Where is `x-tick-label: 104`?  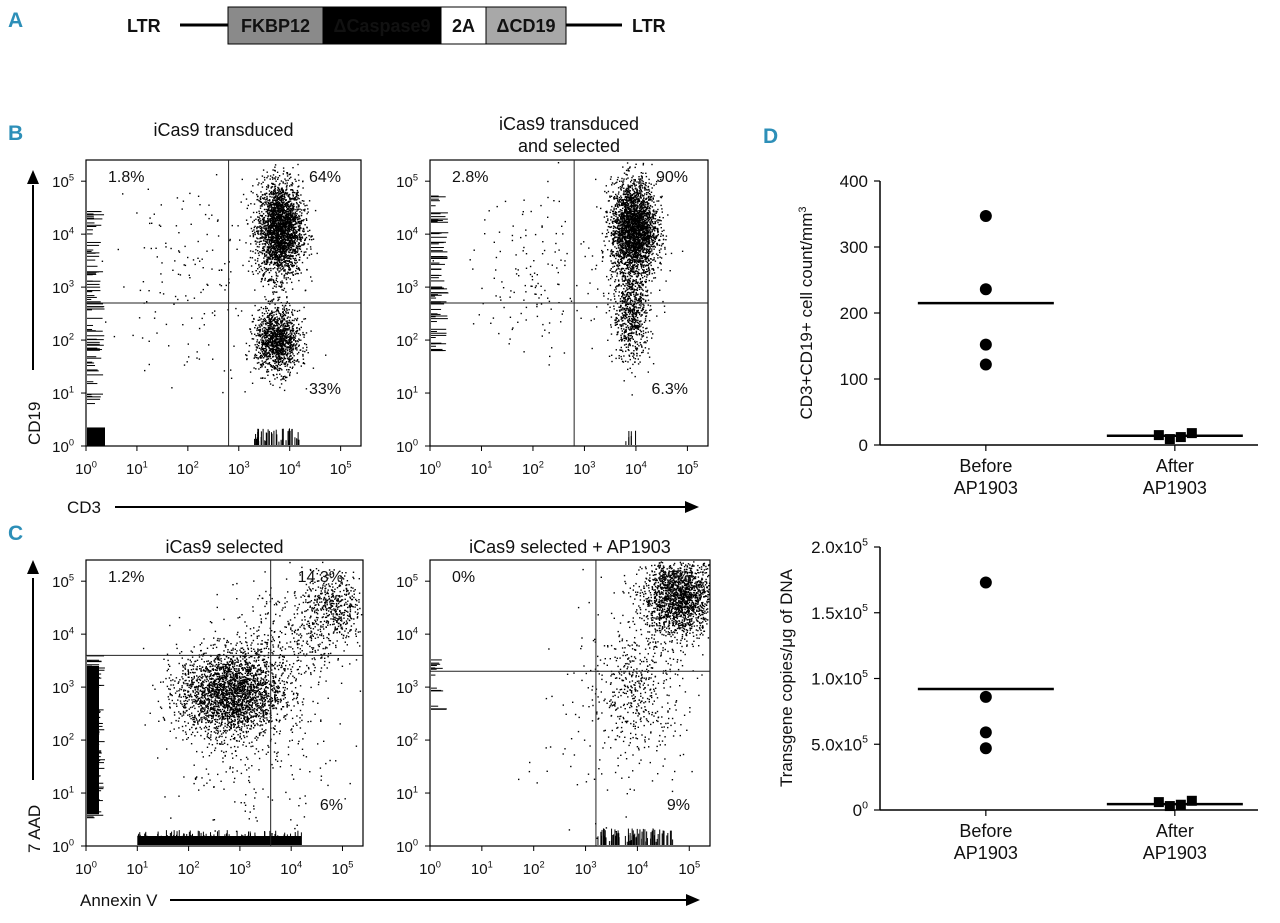 x-tick-label: 104 is located at coordinates (290, 468).